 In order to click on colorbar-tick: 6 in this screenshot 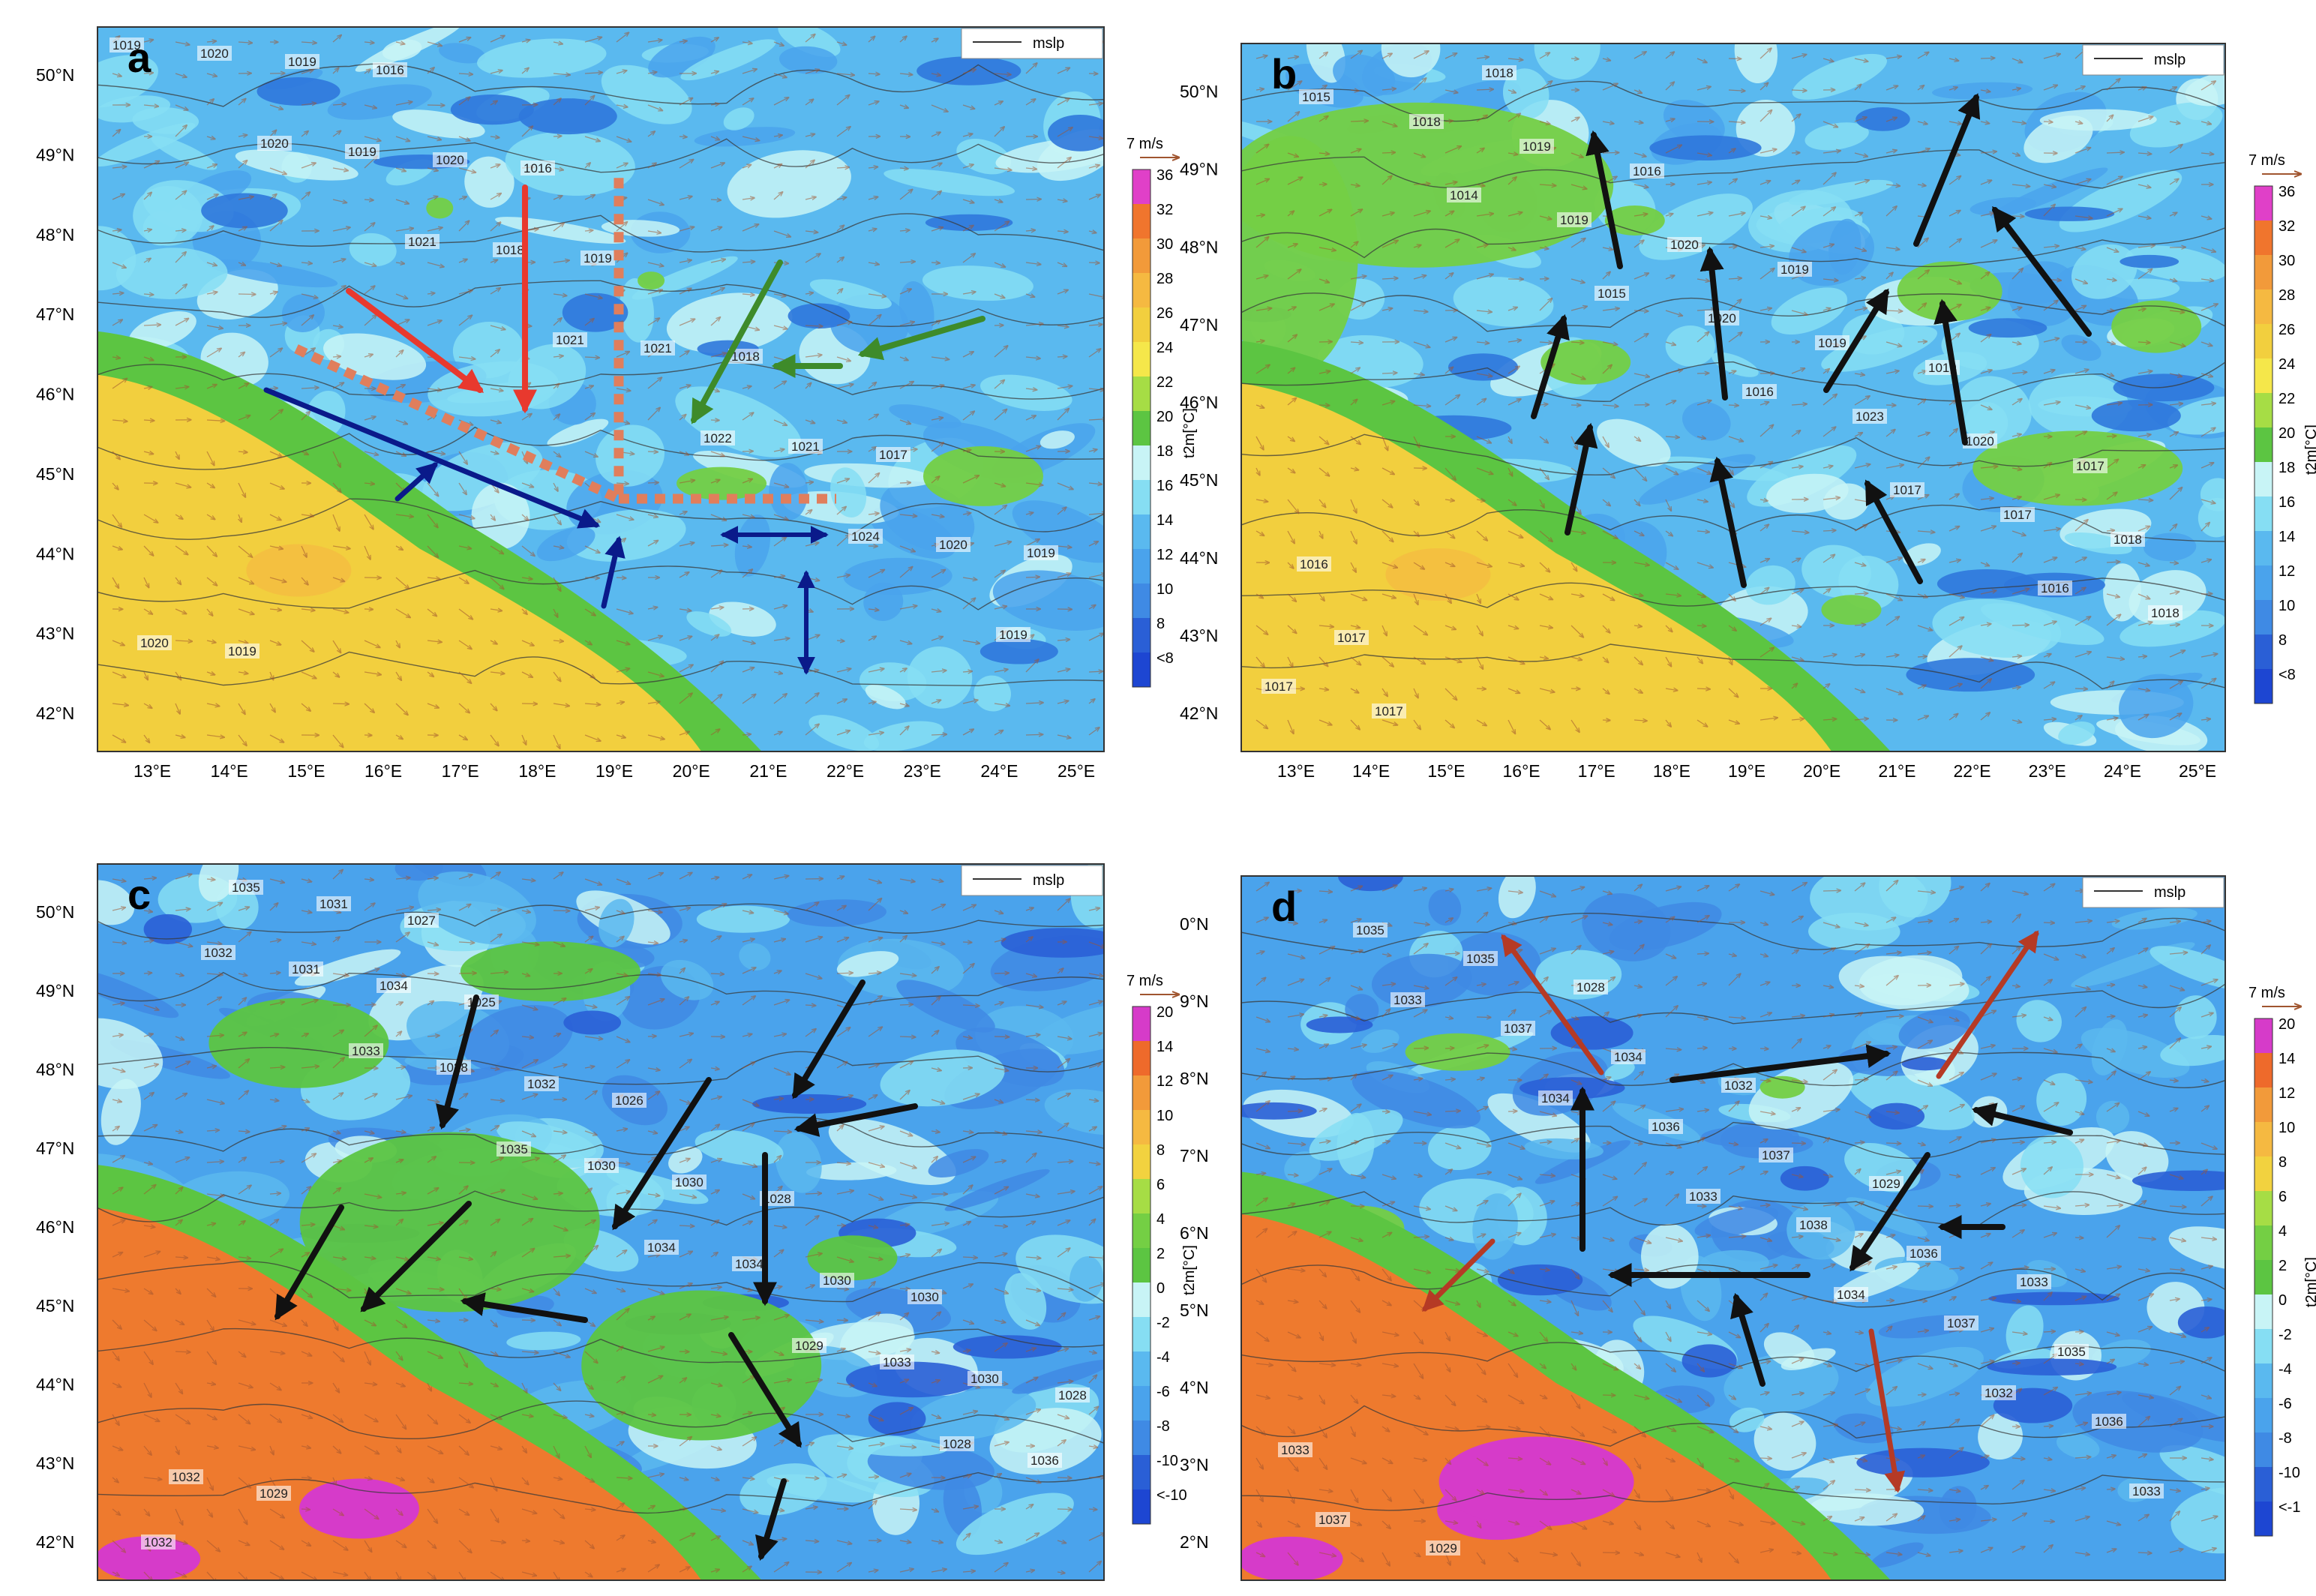, I will do `click(2282, 1197)`.